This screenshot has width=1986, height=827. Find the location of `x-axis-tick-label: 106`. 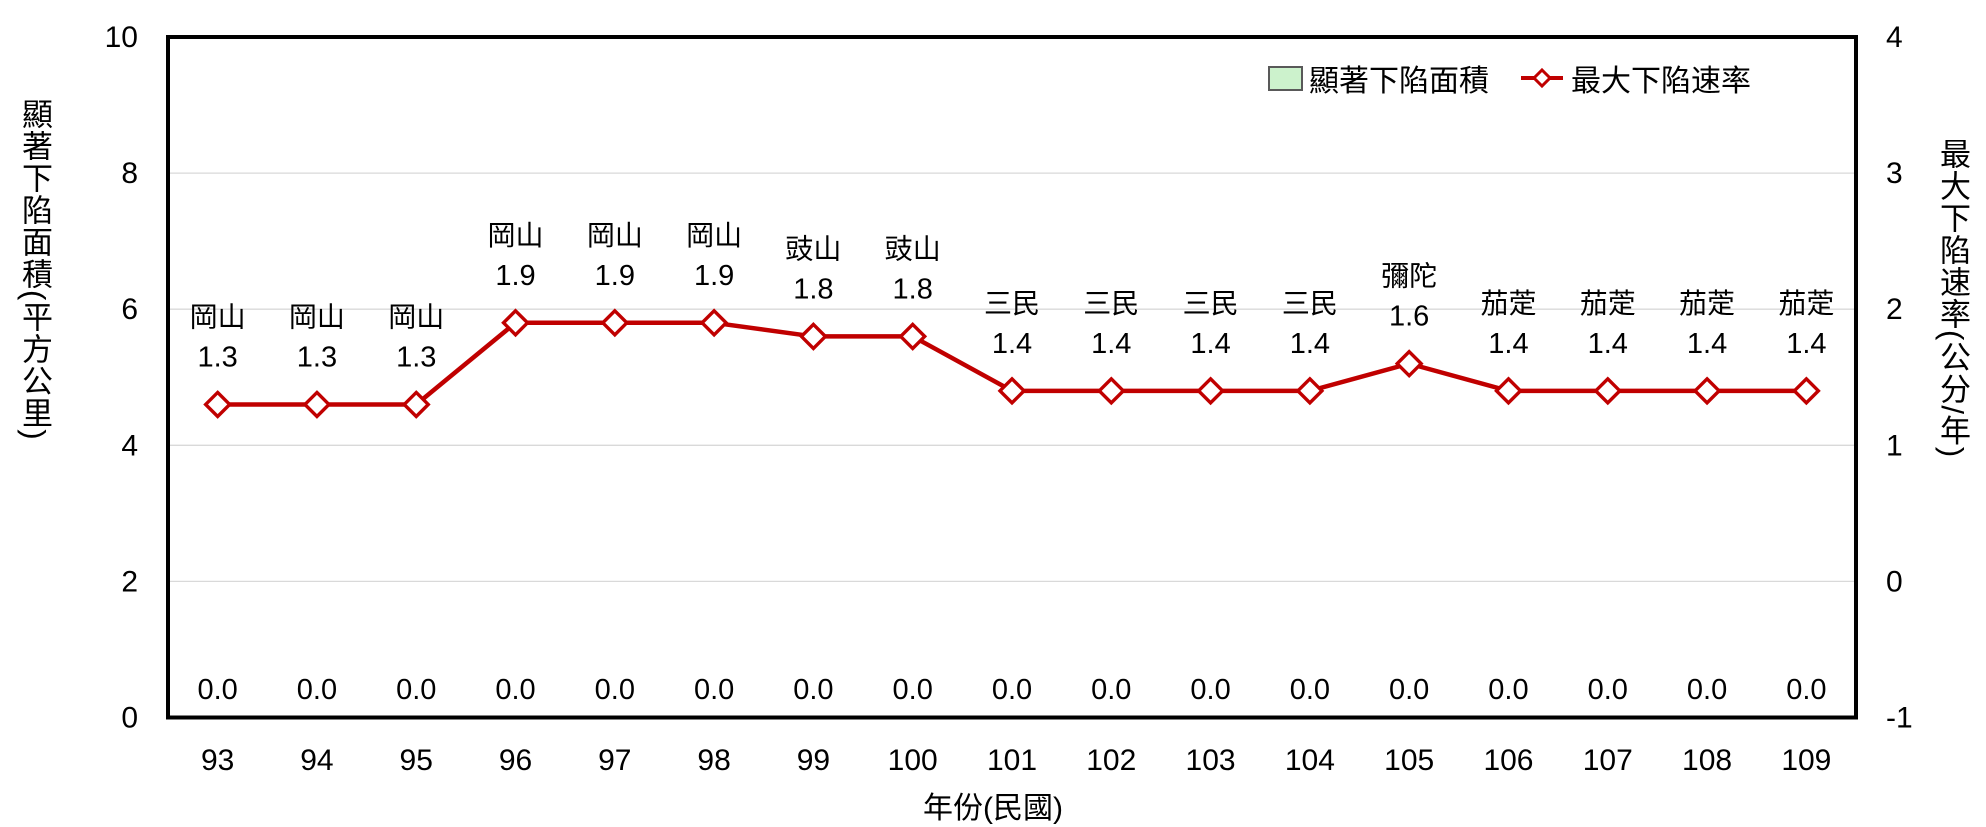

x-axis-tick-label: 106 is located at coordinates (1508, 760).